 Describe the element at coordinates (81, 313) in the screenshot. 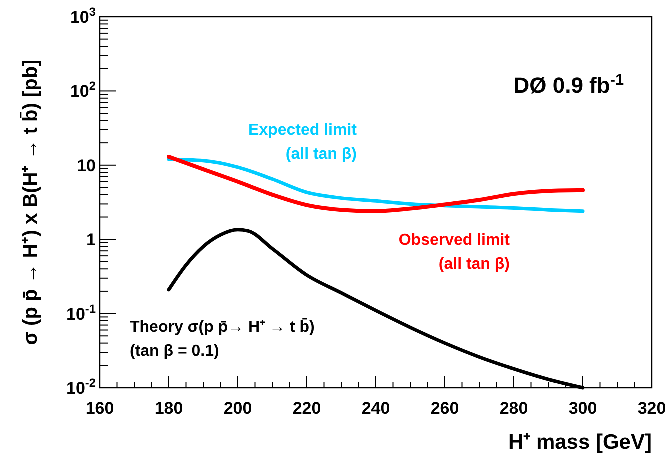

I see `y-tick-label: 10$^{-1}$` at that location.